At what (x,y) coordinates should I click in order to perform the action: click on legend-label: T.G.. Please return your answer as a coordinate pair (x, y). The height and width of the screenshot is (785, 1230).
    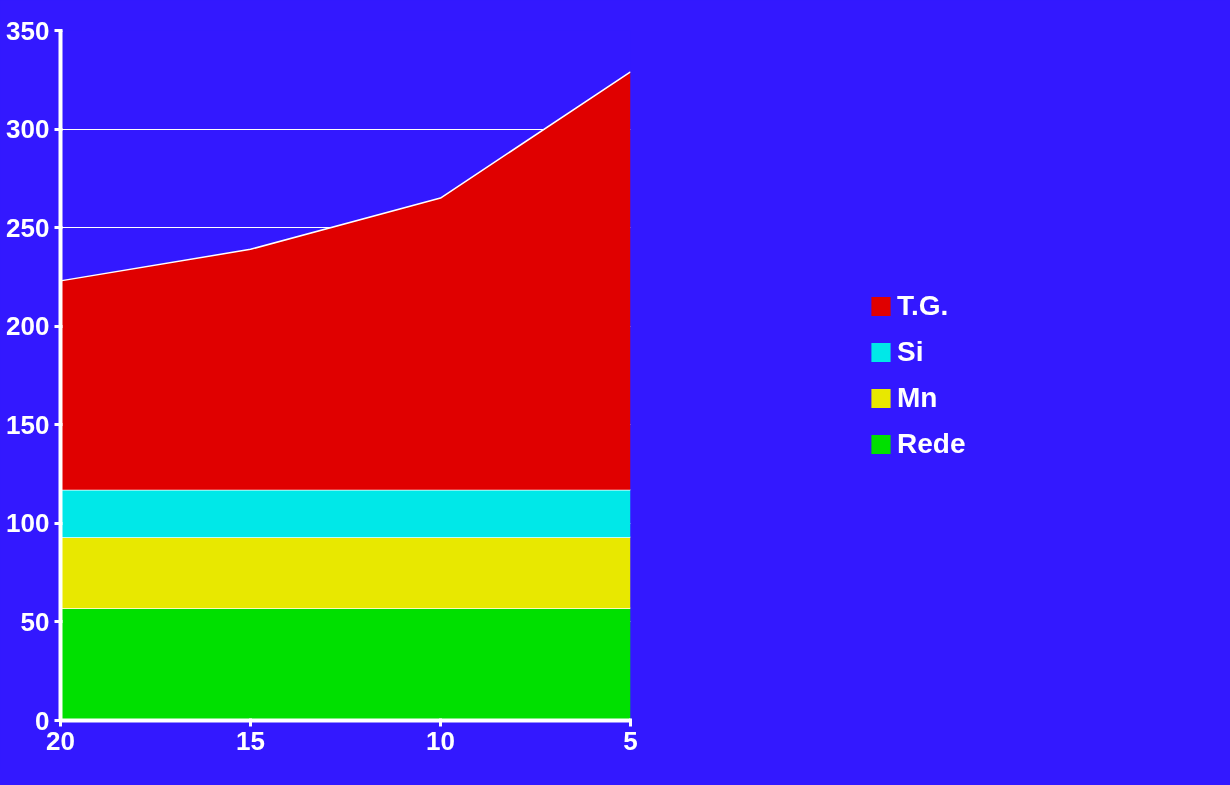
    Looking at the image, I should click on (923, 306).